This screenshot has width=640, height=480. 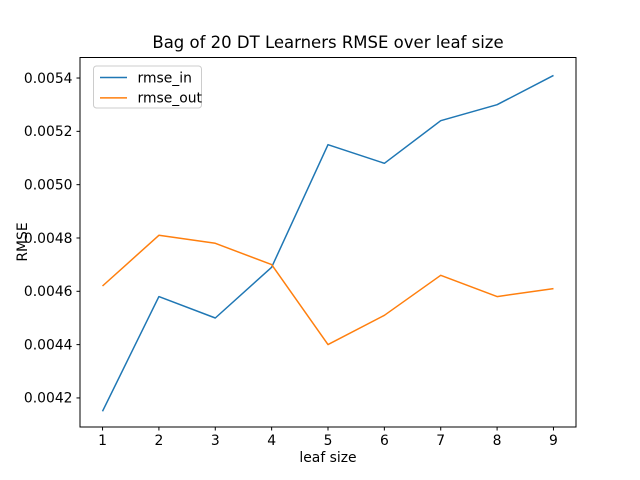 I want to click on y-axis-label: RMSE, so click(x=23, y=241).